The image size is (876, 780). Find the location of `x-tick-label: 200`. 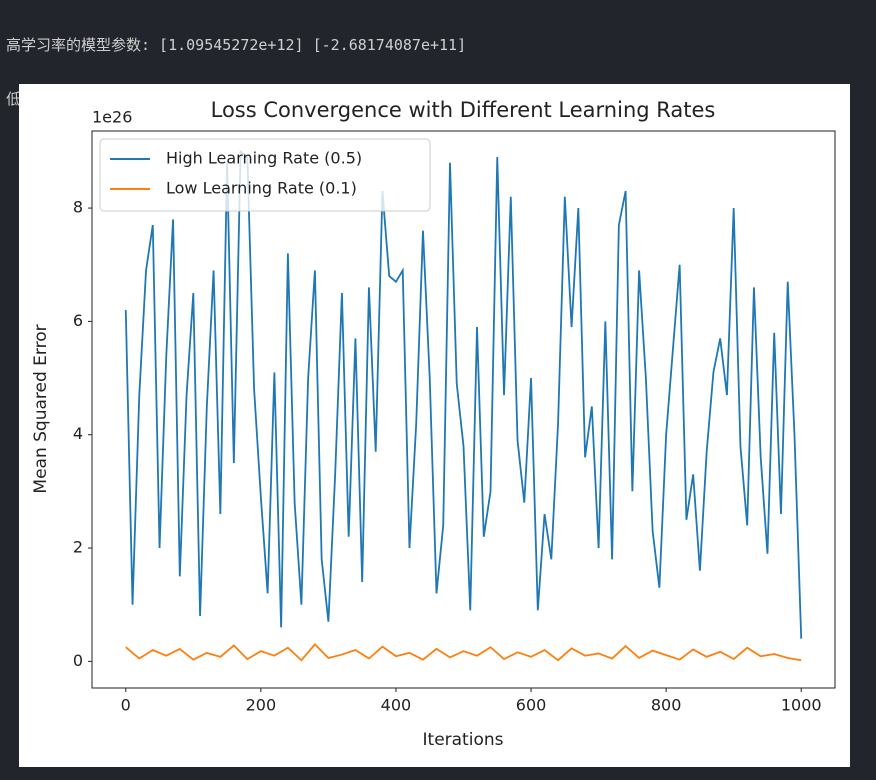

x-tick-label: 200 is located at coordinates (261, 705).